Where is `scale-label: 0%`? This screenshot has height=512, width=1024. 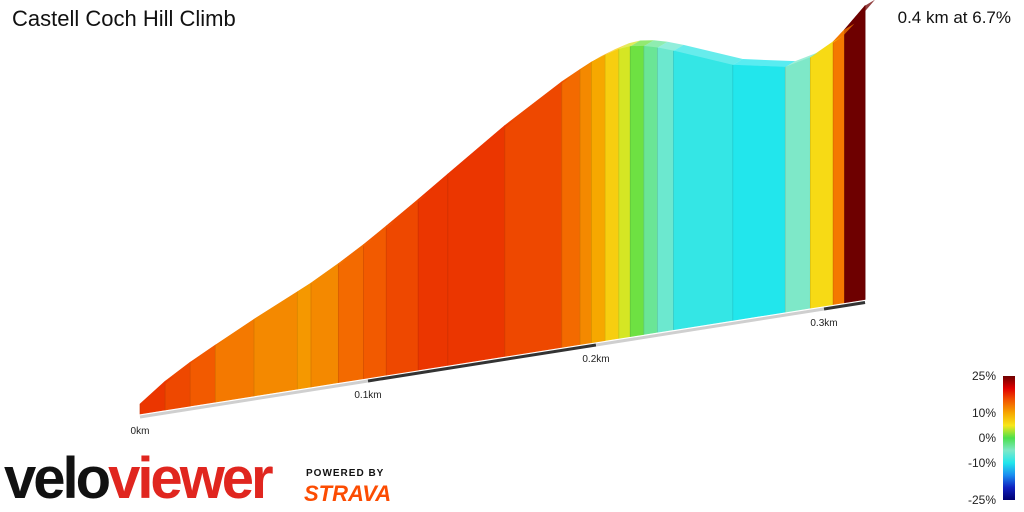 scale-label: 0% is located at coordinates (988, 438).